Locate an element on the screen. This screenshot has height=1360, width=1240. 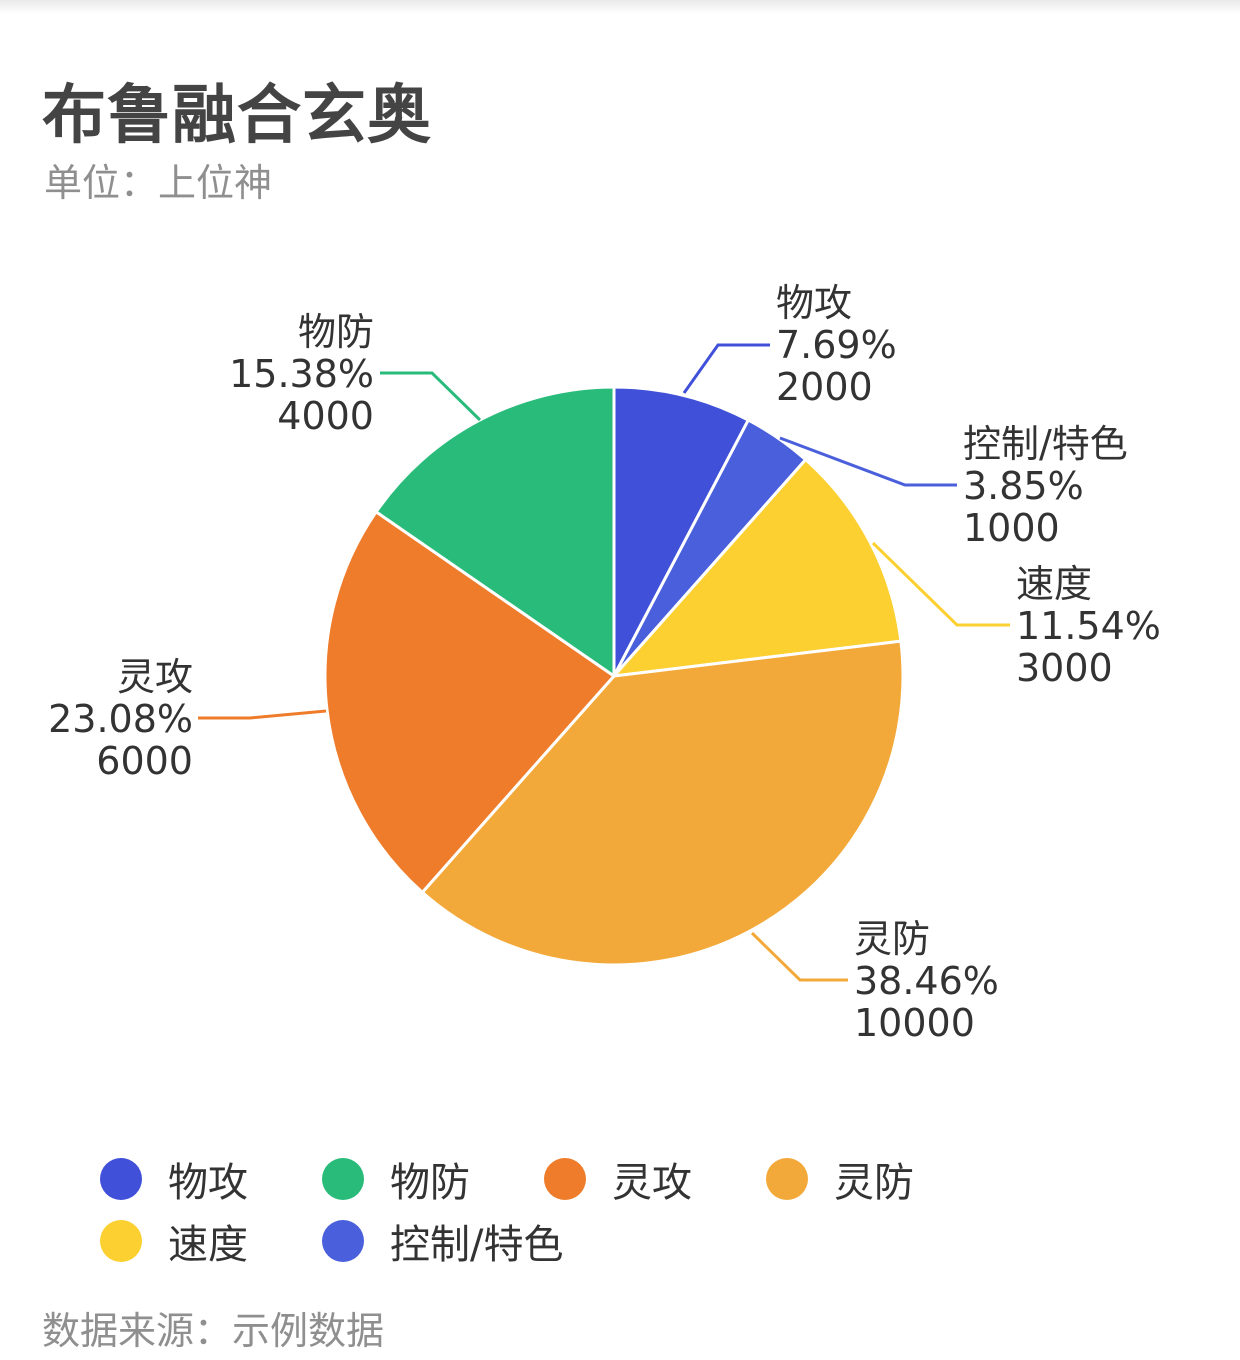
legend-item-物攻: 物攻 is located at coordinates (174, 1179).